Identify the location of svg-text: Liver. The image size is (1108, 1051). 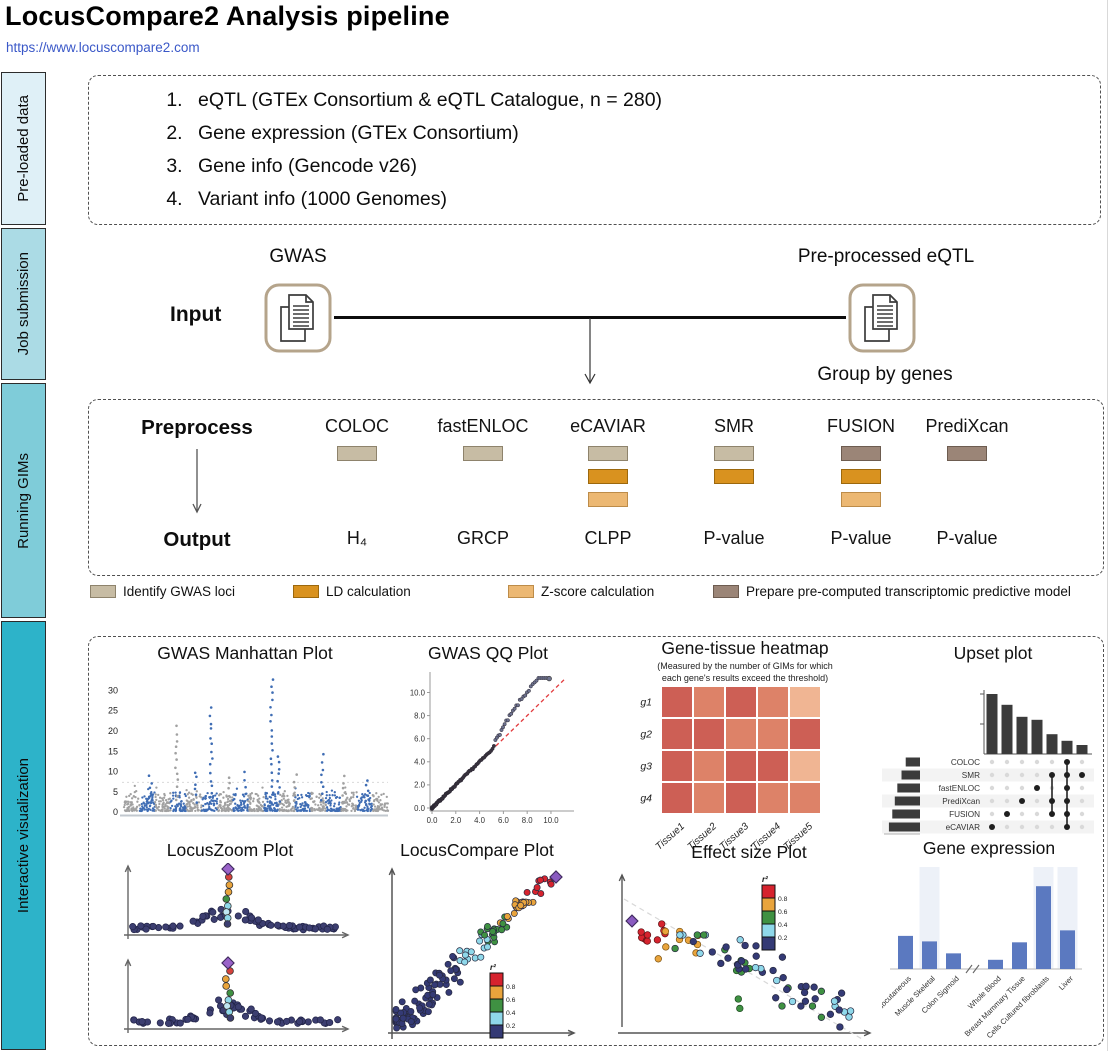
(1066, 983).